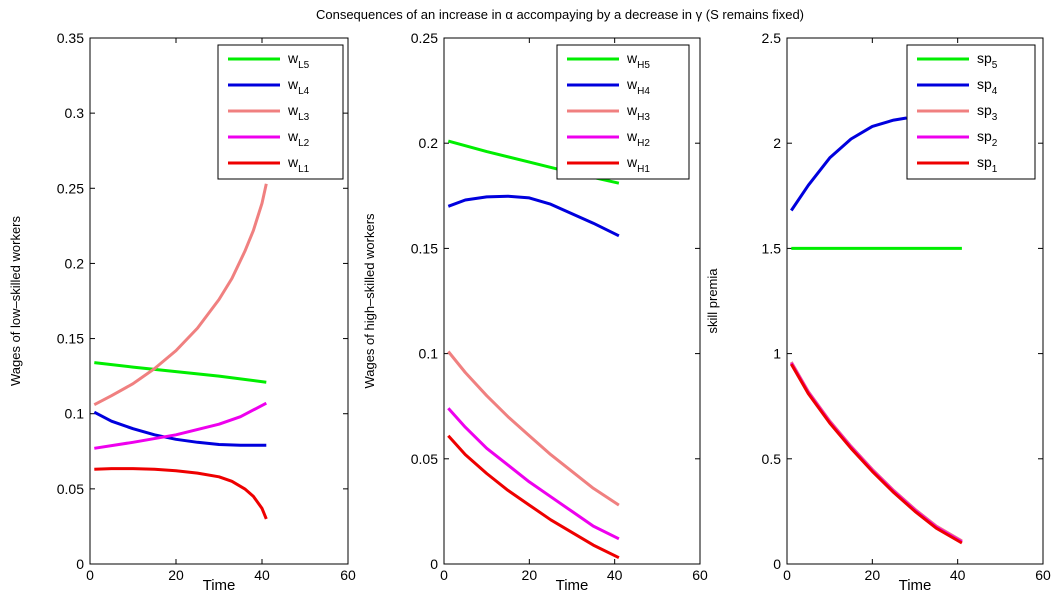 The height and width of the screenshot is (597, 1053). I want to click on series-line-w-L2, so click(180, 425).